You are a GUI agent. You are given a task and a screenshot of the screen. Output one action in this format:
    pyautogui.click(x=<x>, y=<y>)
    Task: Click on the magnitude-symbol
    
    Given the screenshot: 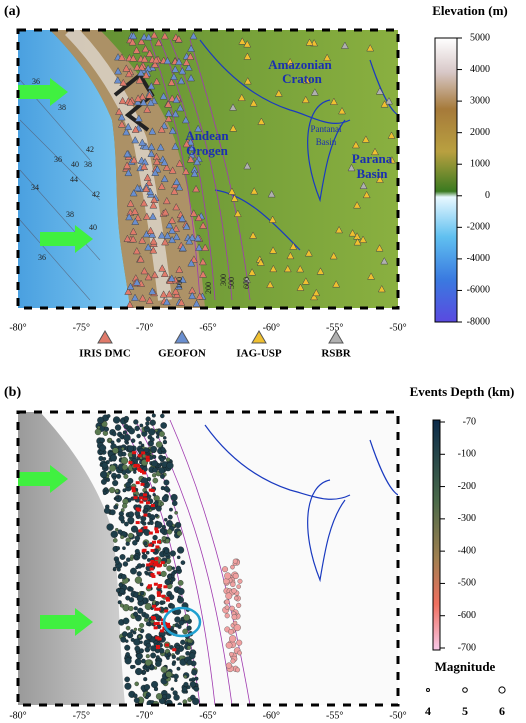 What is the action you would take?
    pyautogui.click(x=465, y=690)
    